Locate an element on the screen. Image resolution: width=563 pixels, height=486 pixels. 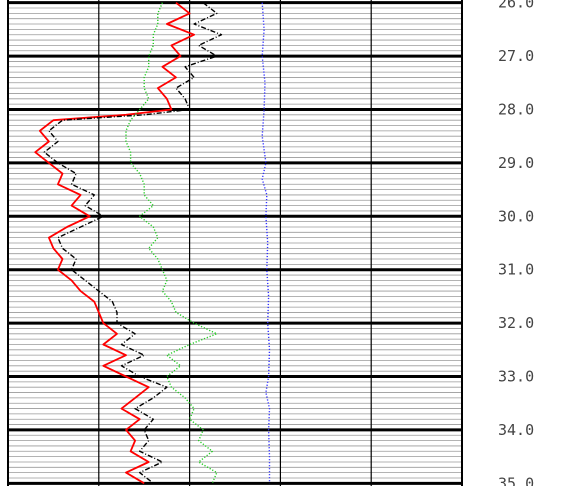
depth-tick-label: 31.0 is located at coordinates (516, 270).